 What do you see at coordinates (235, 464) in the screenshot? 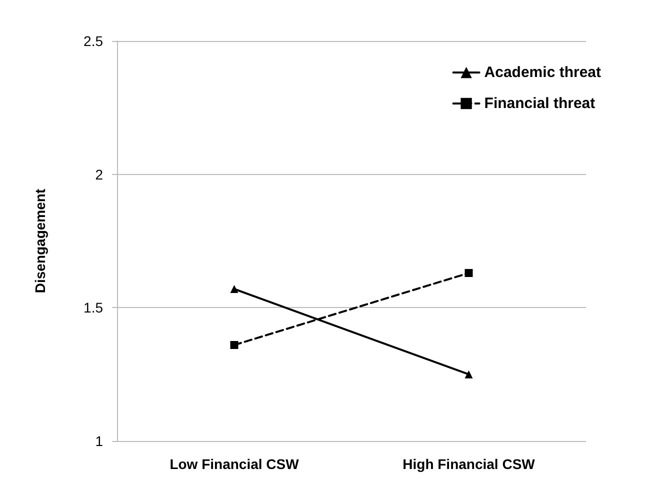
I see `x-tick-label: Low Financial CSW` at bounding box center [235, 464].